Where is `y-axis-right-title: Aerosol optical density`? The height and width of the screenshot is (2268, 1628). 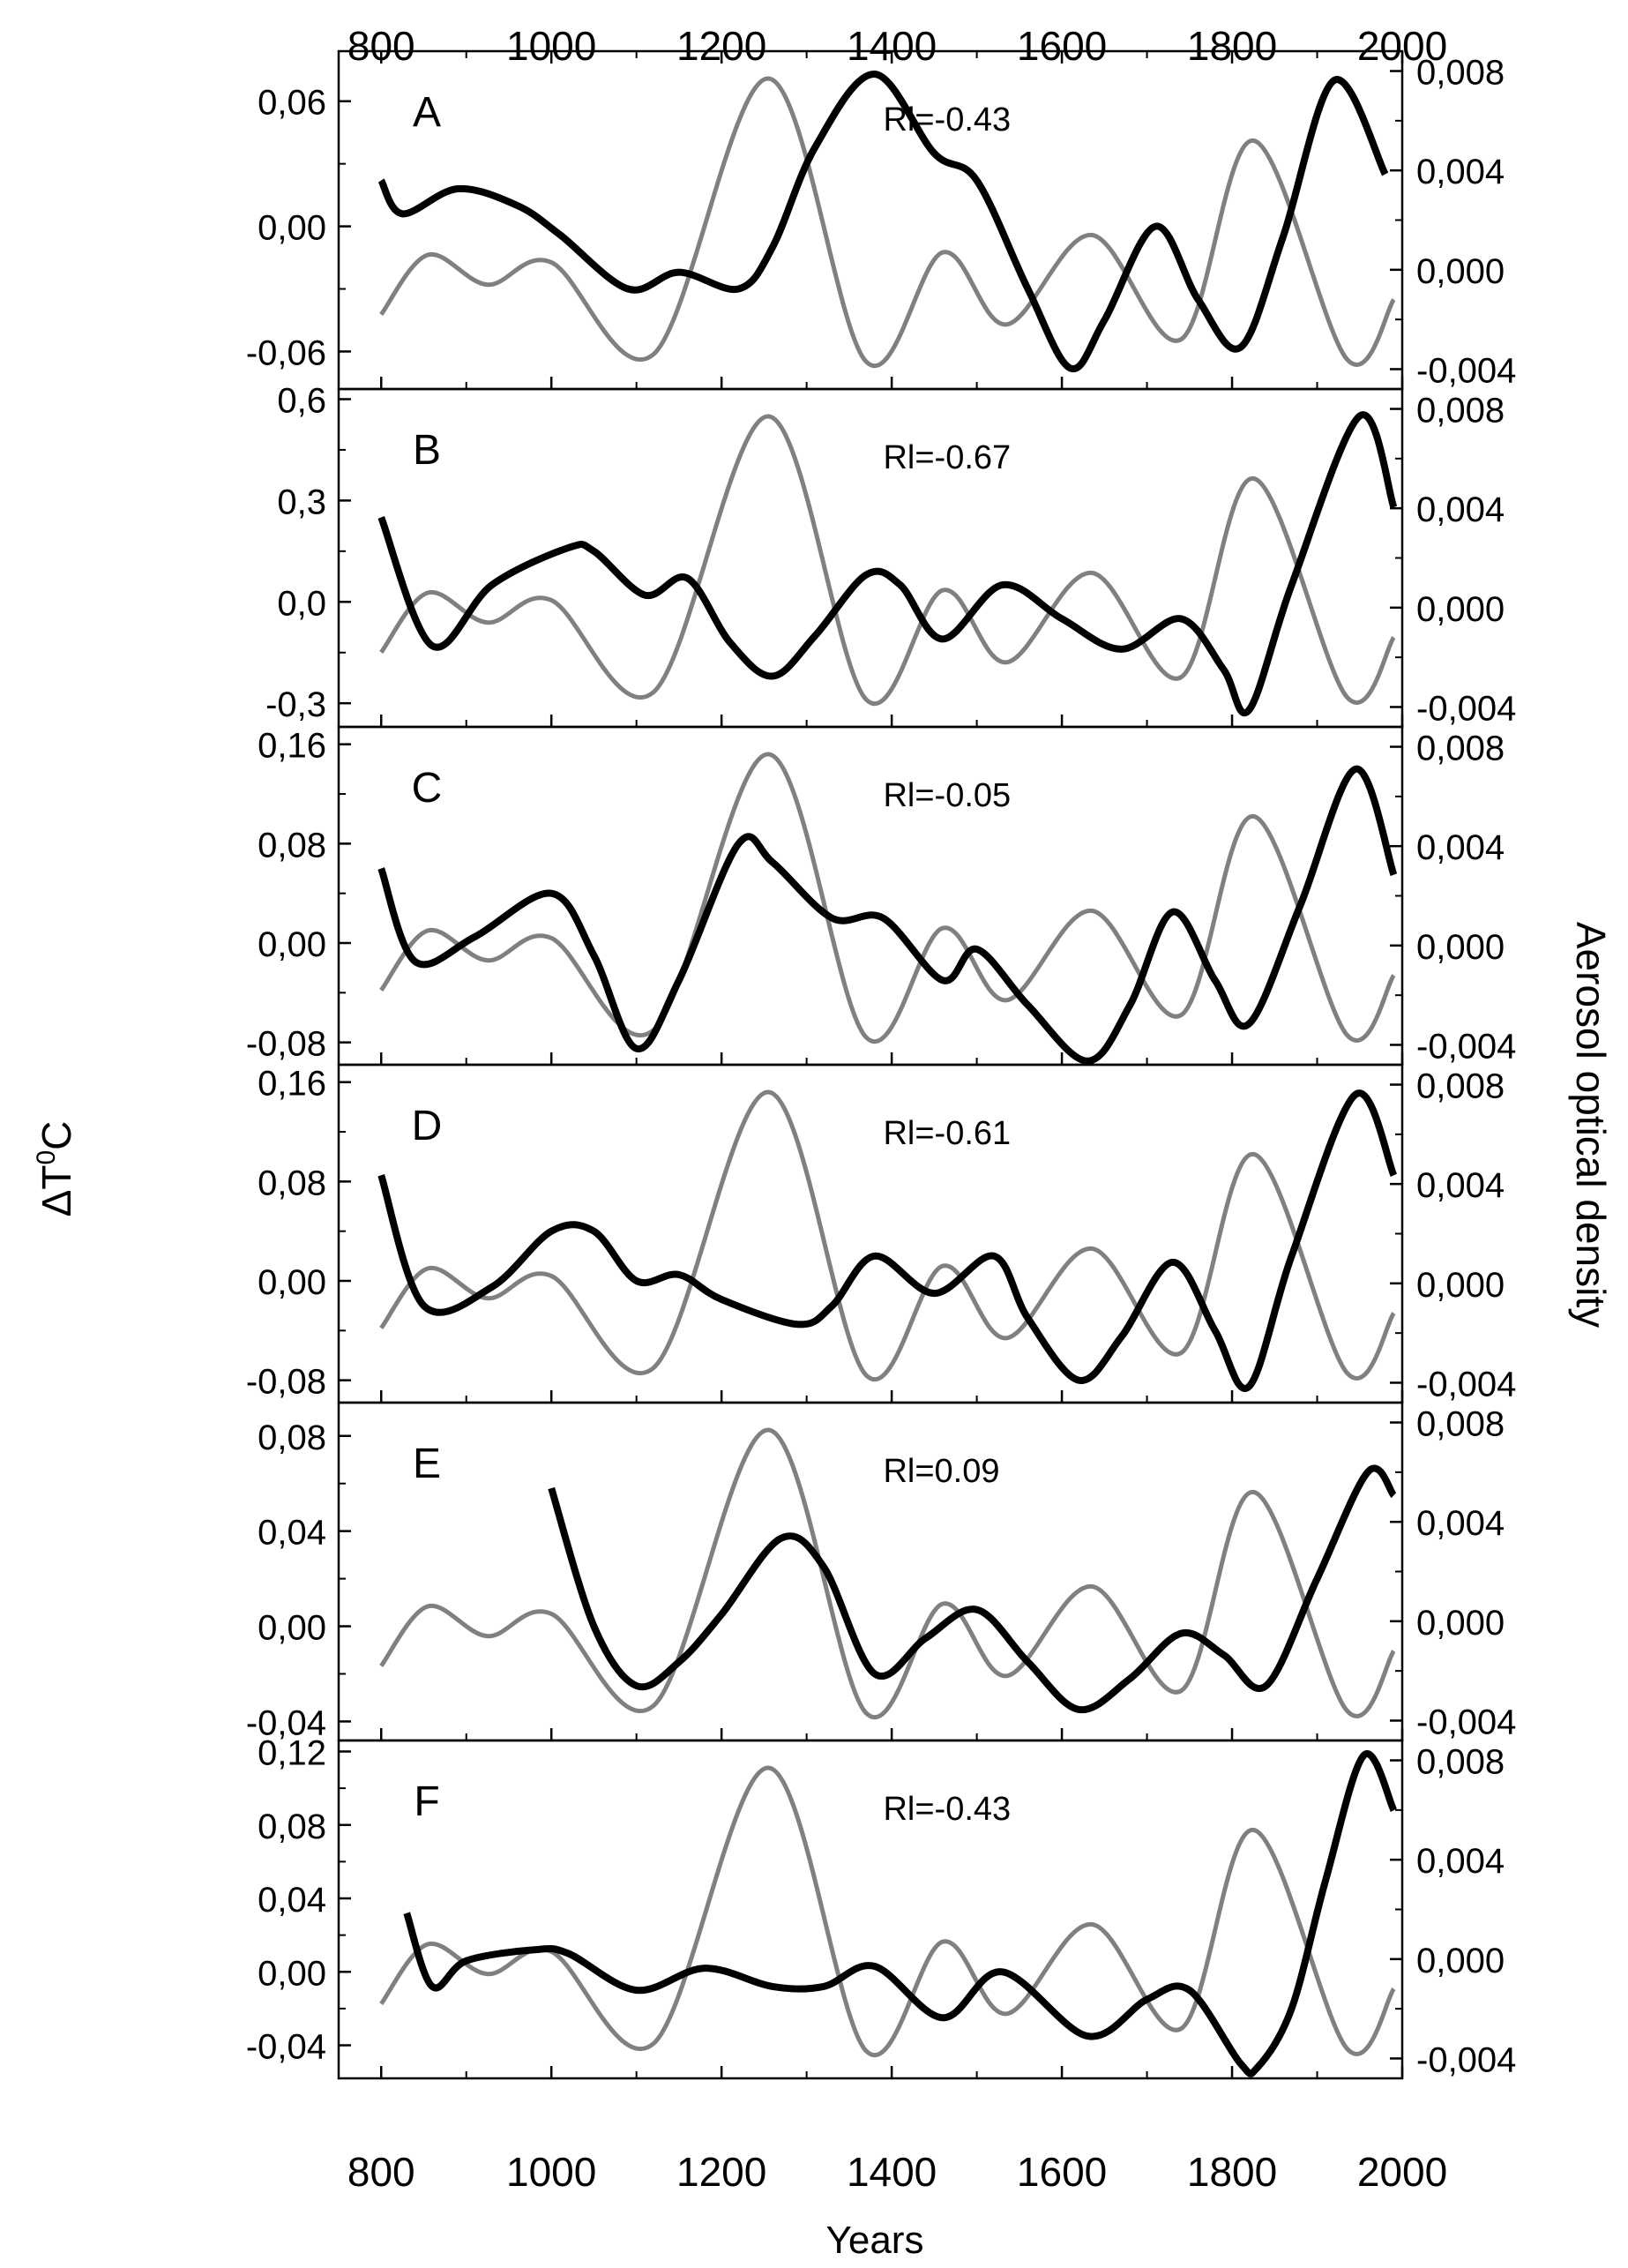 y-axis-right-title: Aerosol optical density is located at coordinates (1591, 1125).